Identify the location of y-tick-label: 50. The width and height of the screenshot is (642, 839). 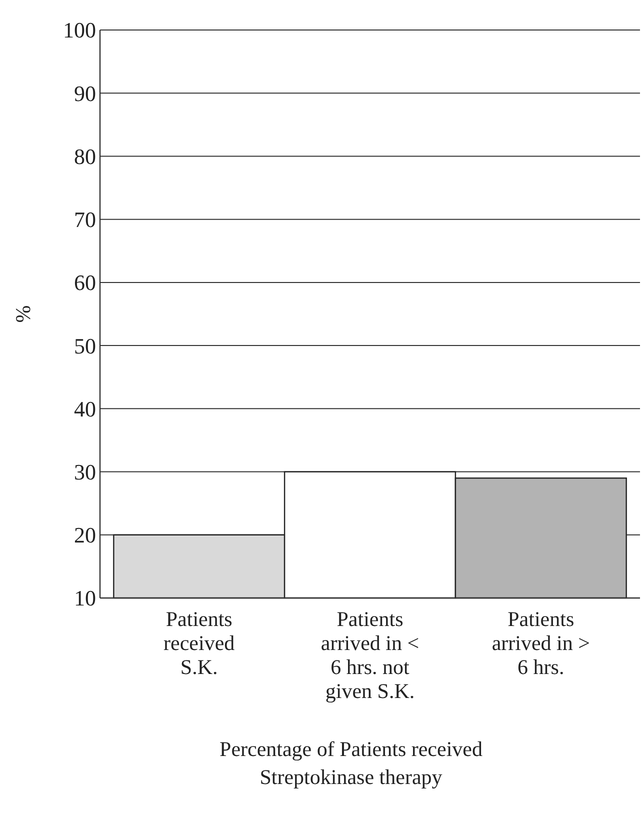
(85, 345).